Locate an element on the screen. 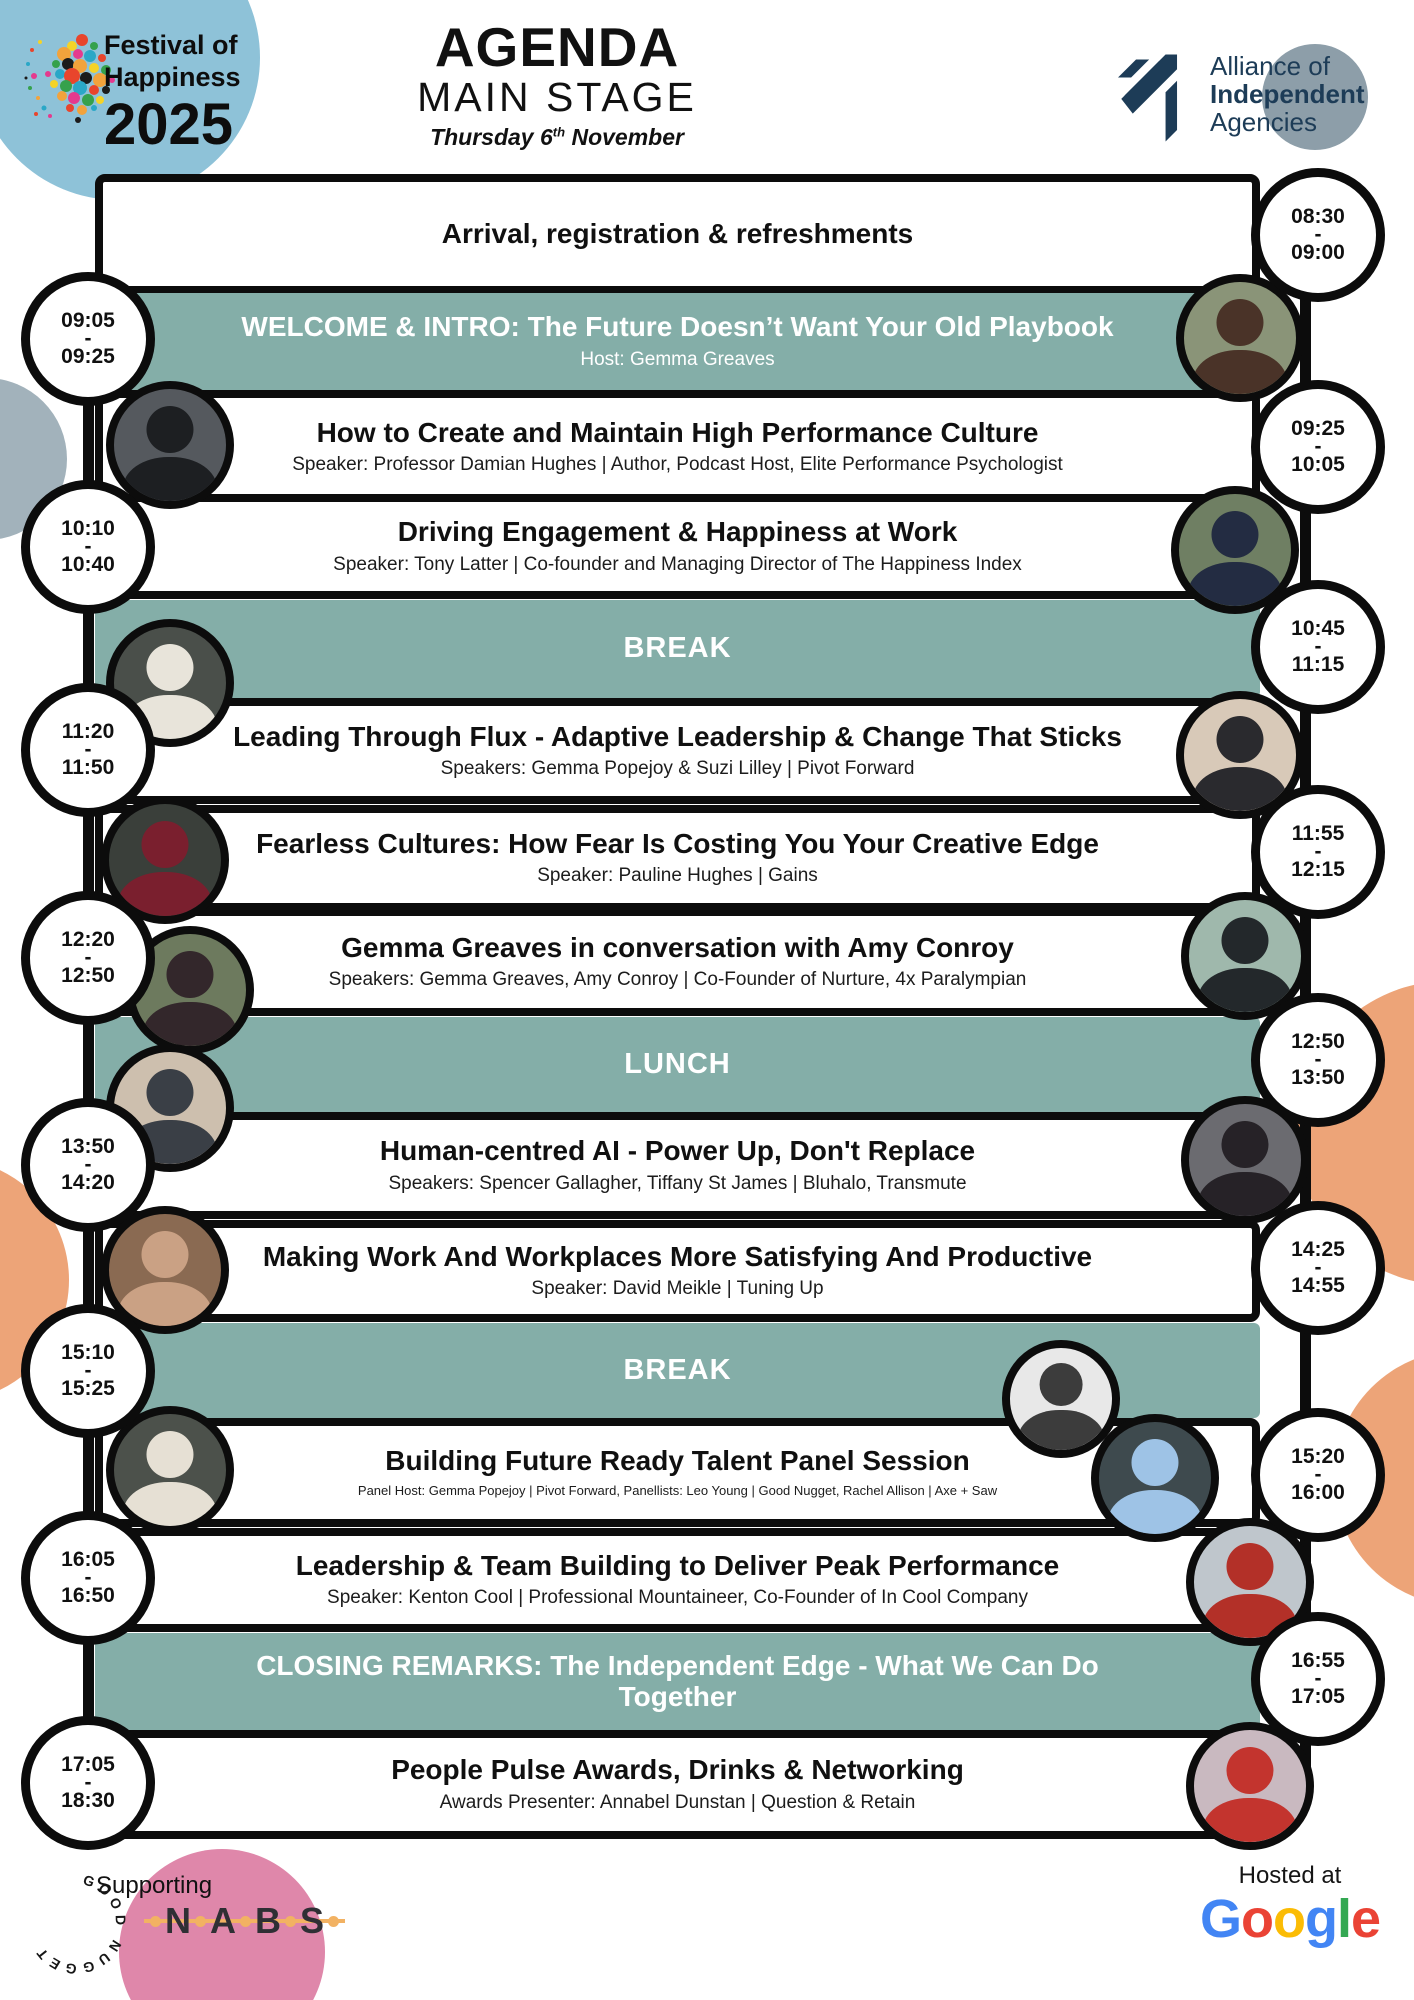 The image size is (1414, 2000). aia-line1: Alliance of is located at coordinates (1270, 66).